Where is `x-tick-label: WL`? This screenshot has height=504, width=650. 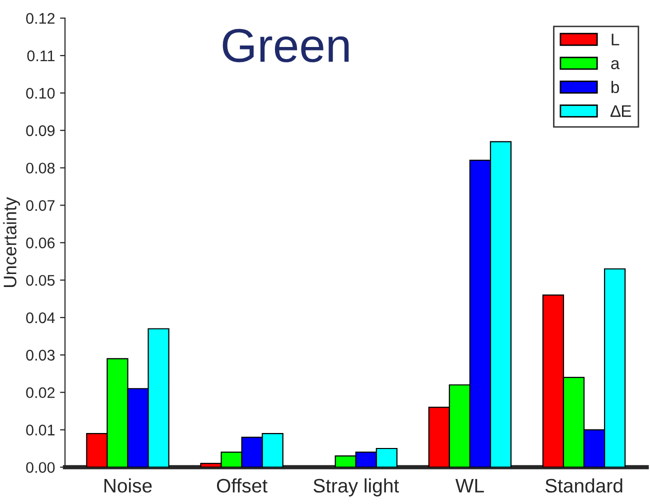
x-tick-label: WL is located at coordinates (469, 485).